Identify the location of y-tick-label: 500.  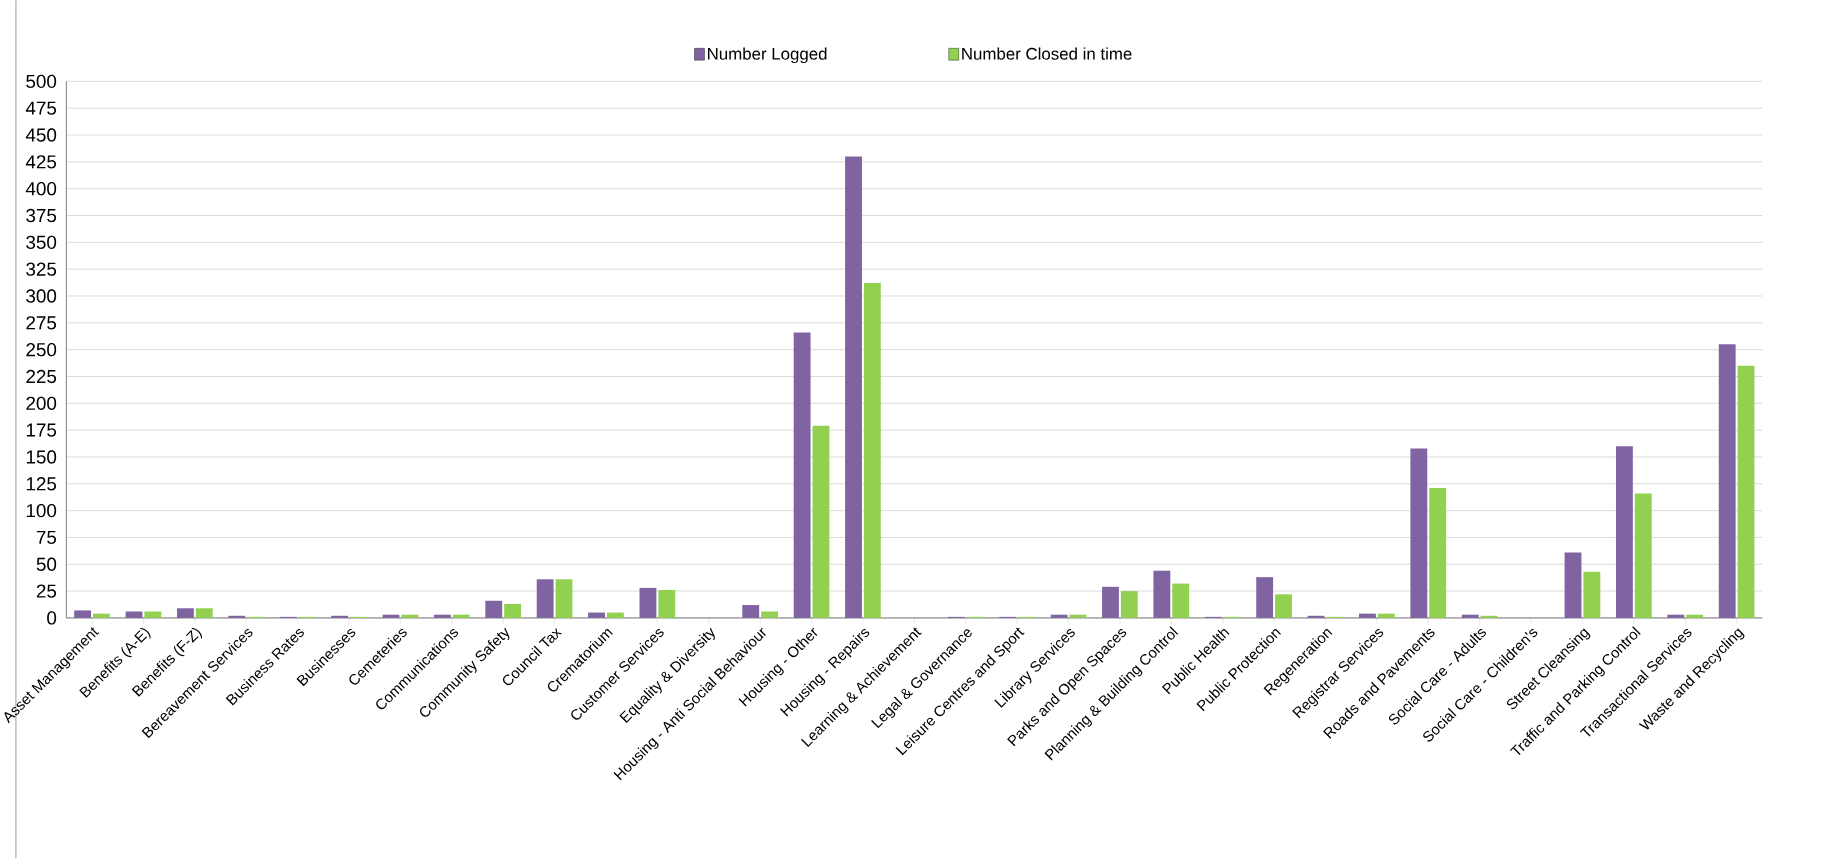
(41, 81).